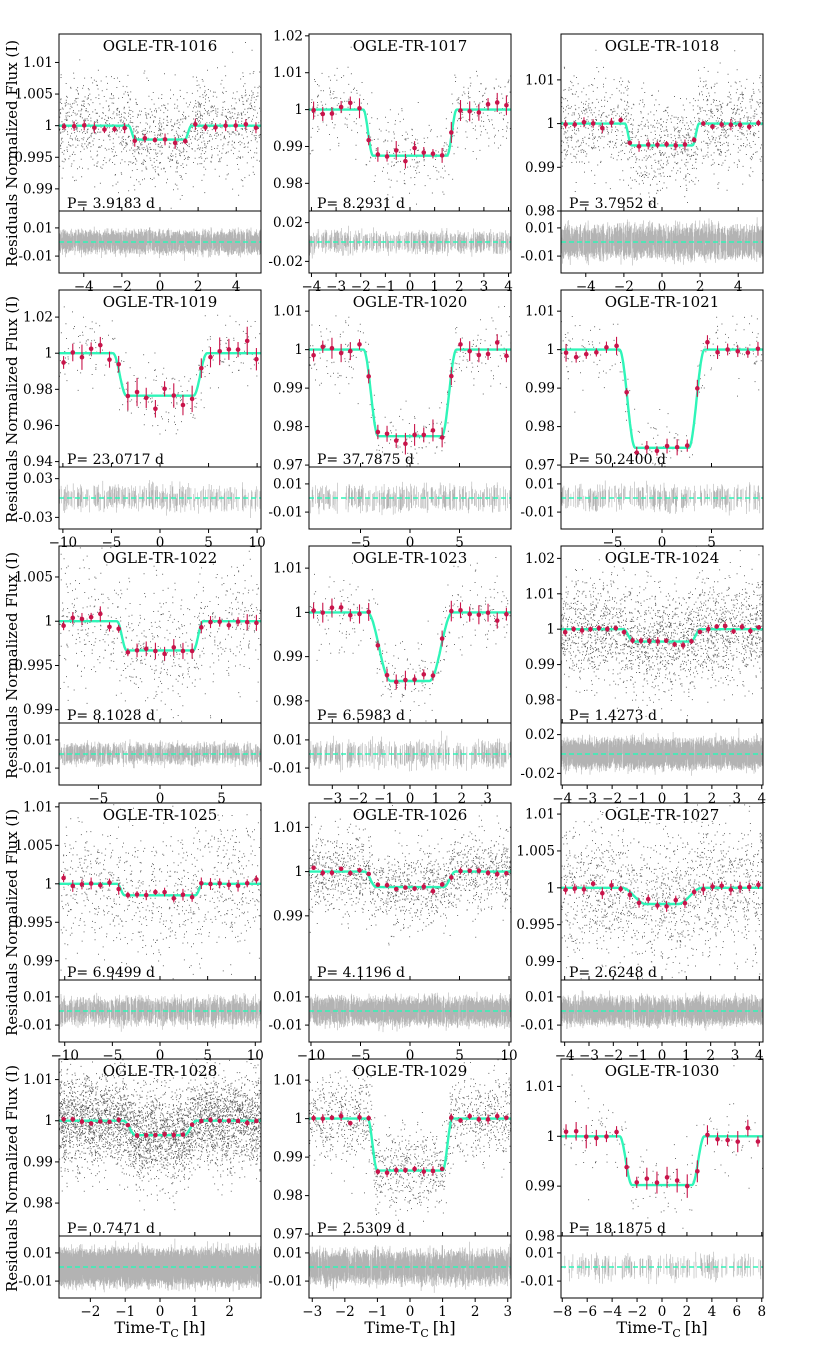  What do you see at coordinates (737, 799) in the screenshot?
I see `x-tick-label: 3` at bounding box center [737, 799].